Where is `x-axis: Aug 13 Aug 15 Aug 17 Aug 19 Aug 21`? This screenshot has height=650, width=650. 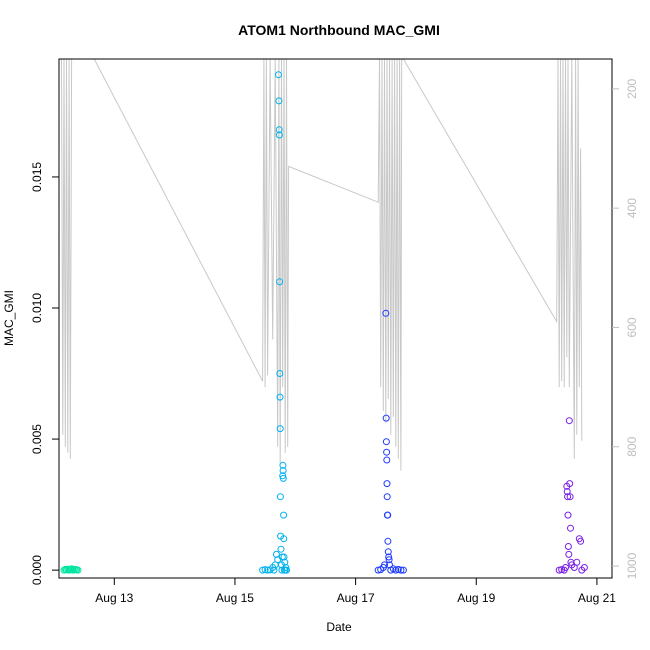 x-axis: Aug 13 Aug 15 Aug 17 Aug 19 Aug 21 is located at coordinates (355, 591).